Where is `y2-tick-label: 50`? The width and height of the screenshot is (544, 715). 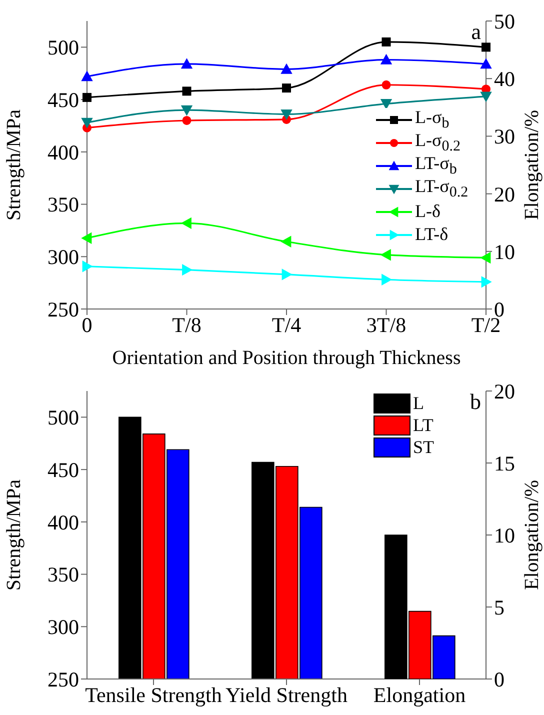 y2-tick-label: 50 is located at coordinates (504, 21).